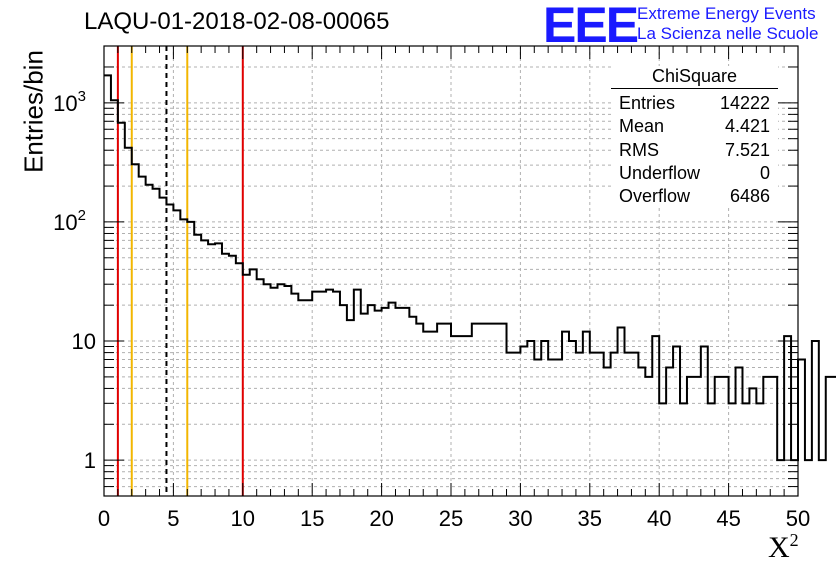 The image size is (836, 572). I want to click on stats-row-underflow: Underflow 0, so click(694, 173).